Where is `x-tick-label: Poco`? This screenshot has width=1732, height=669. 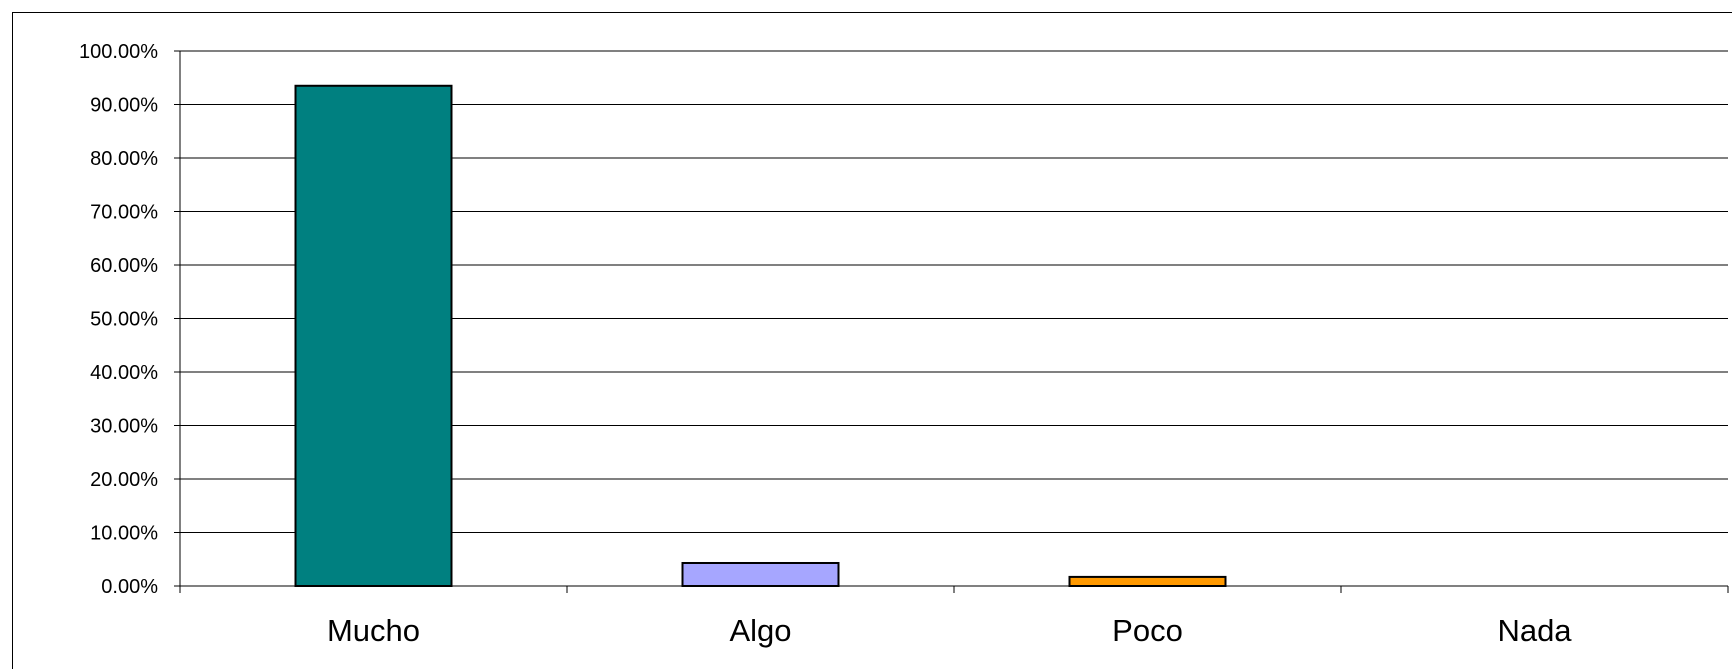 x-tick-label: Poco is located at coordinates (1147, 630).